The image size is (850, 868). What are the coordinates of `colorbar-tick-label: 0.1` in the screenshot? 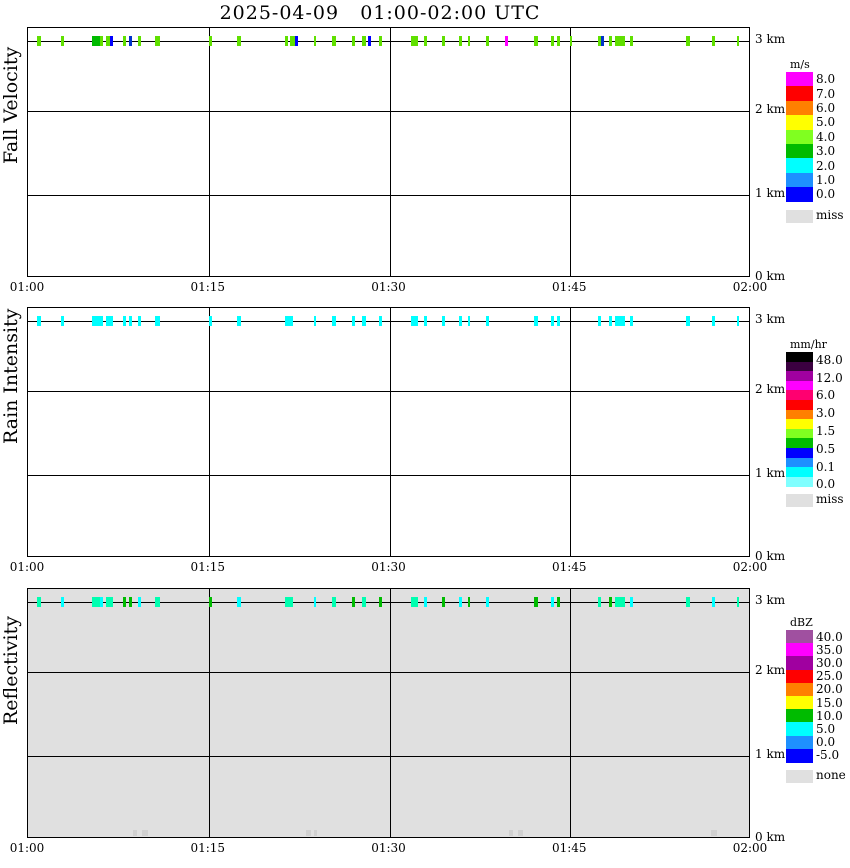 It's located at (826, 466).